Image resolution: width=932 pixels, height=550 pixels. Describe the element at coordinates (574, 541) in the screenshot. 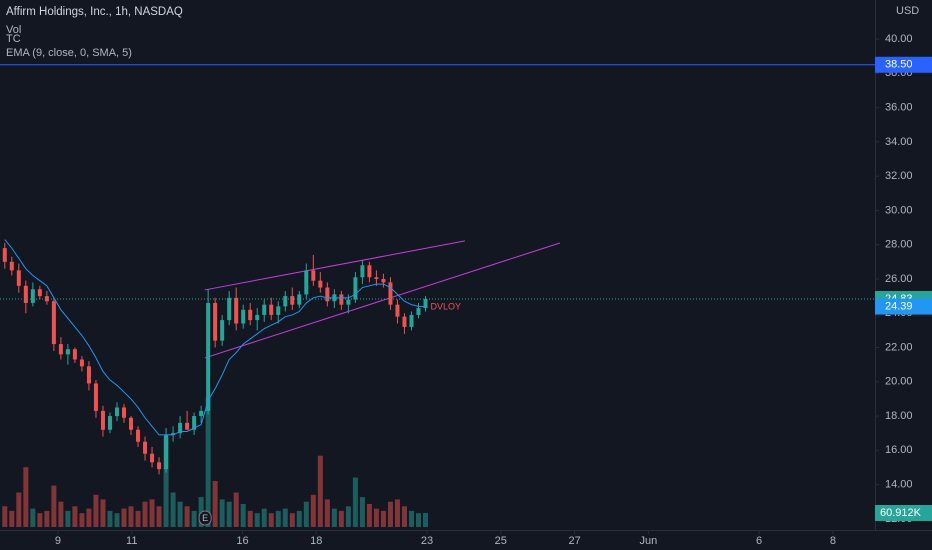

I see `x-tick-label: 27` at that location.